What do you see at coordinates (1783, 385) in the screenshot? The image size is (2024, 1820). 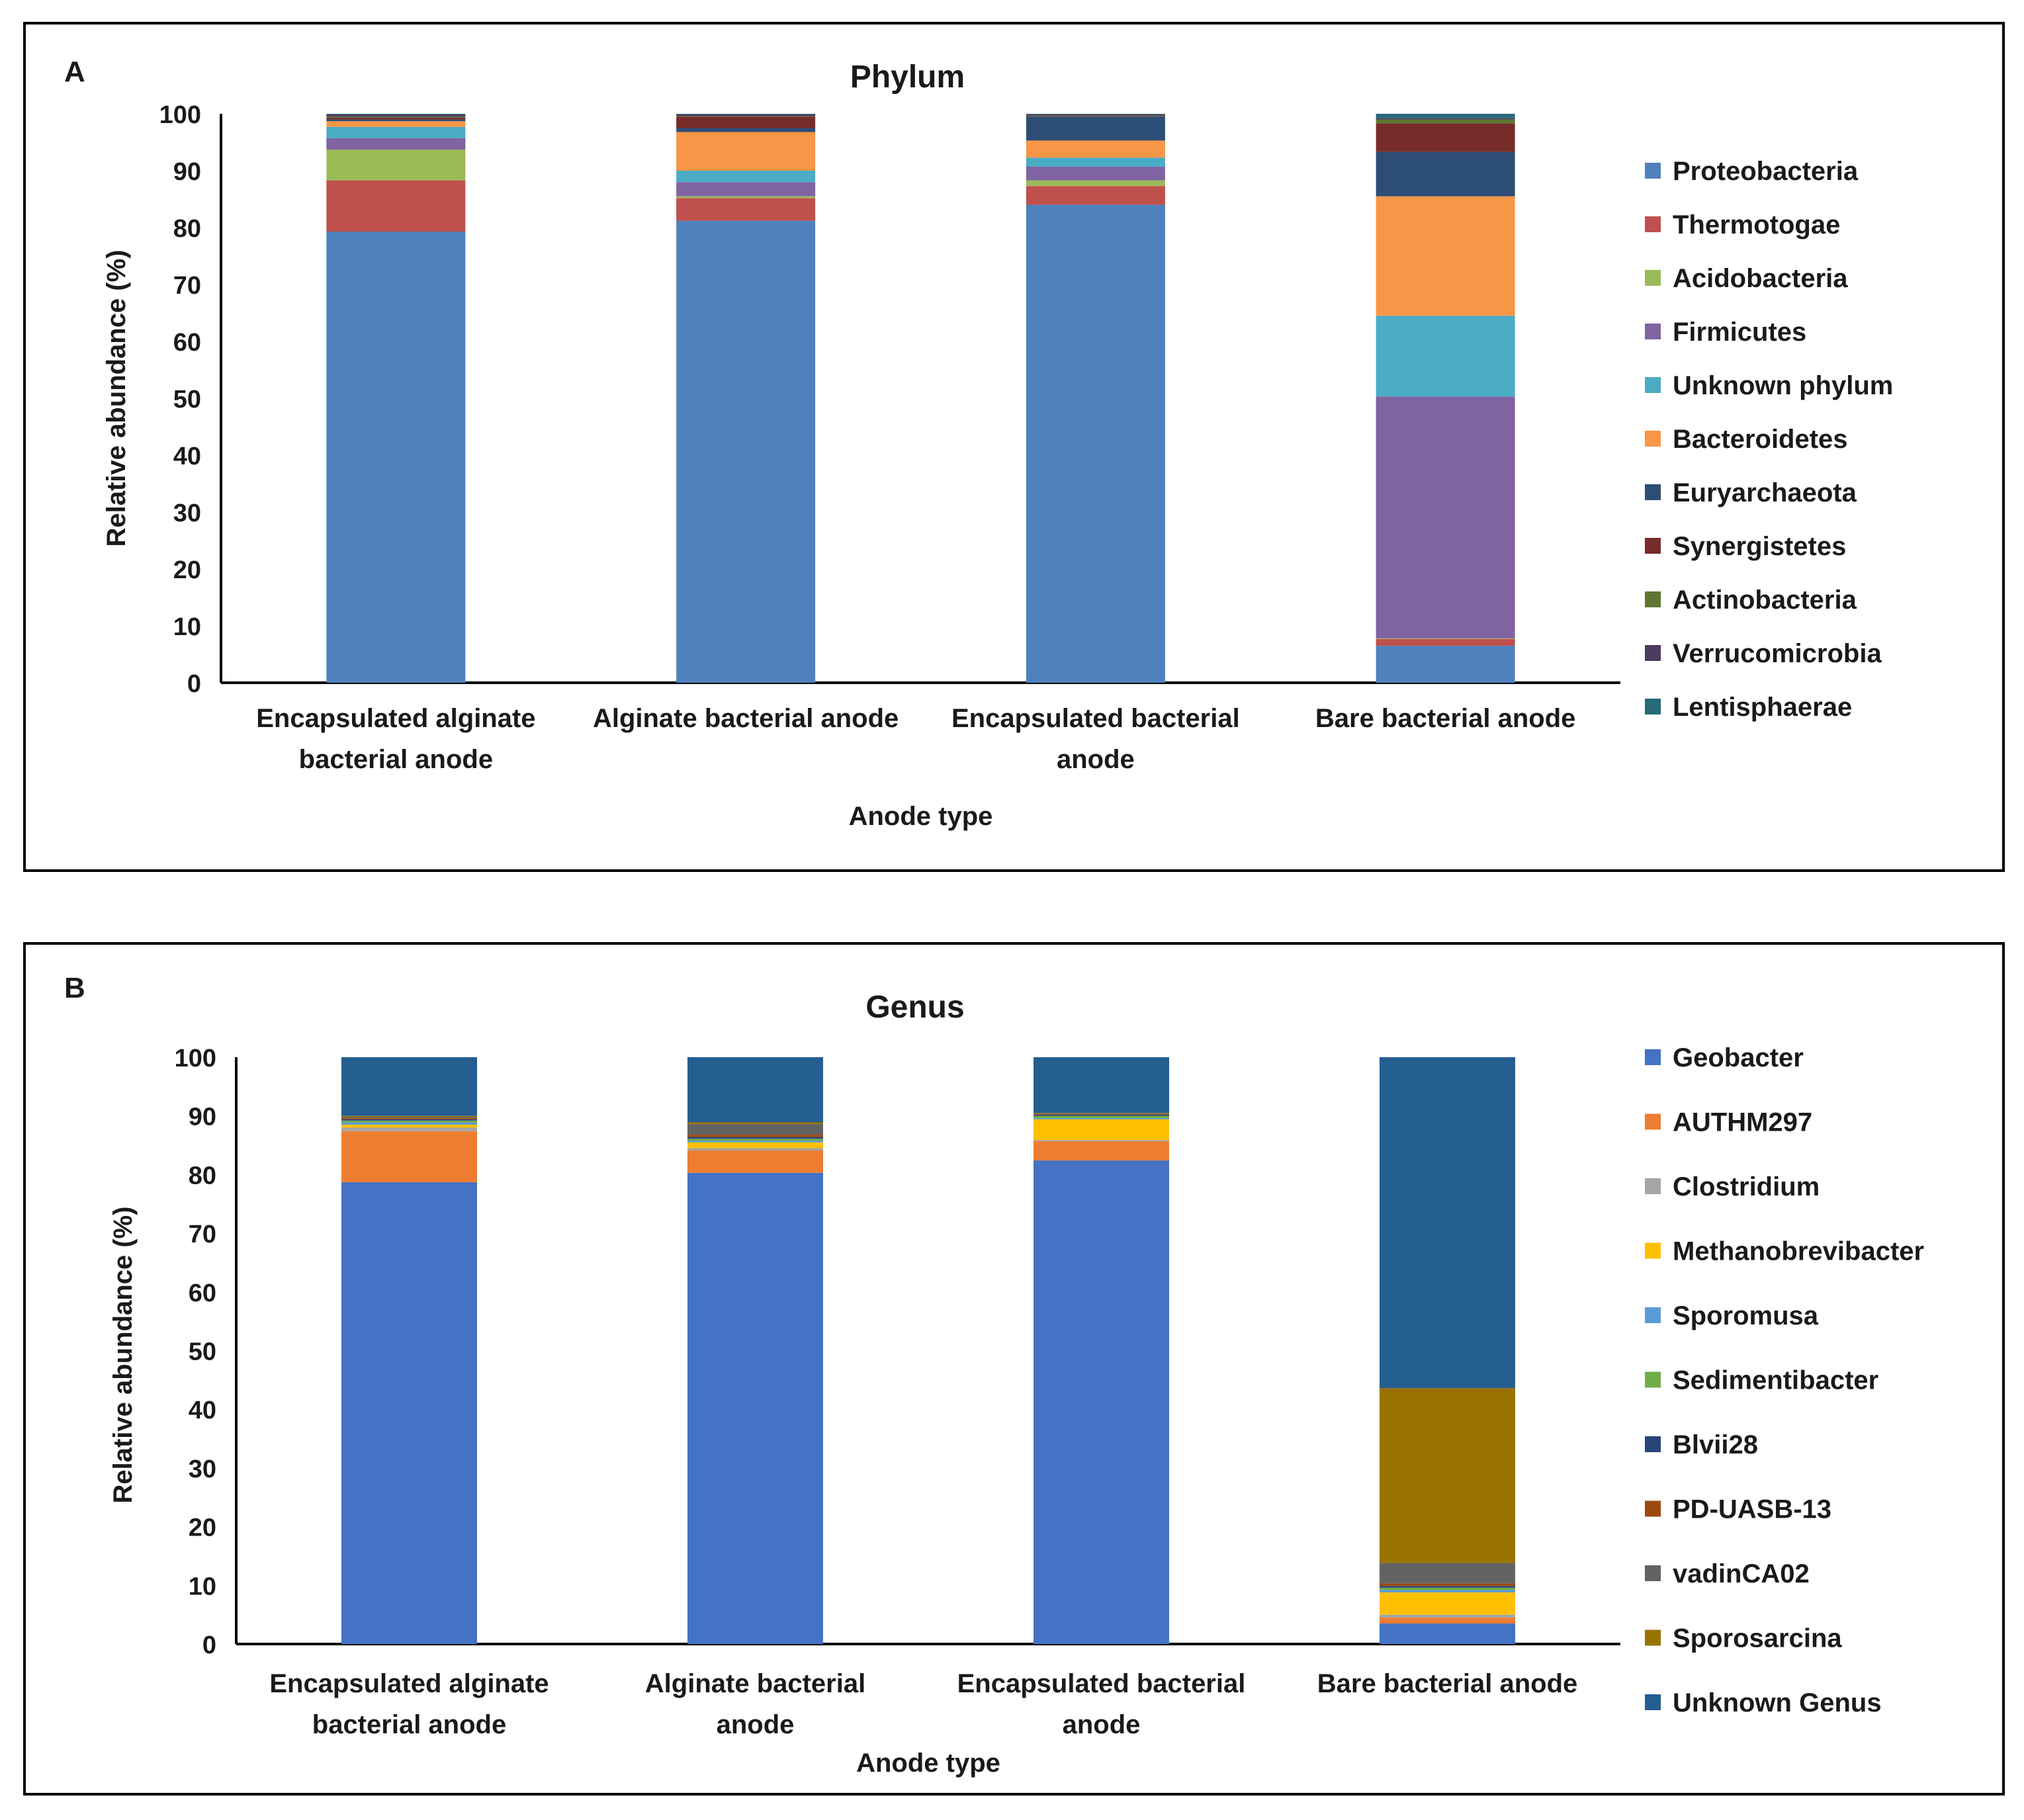 I see `legend-label: Unknown phylum` at bounding box center [1783, 385].